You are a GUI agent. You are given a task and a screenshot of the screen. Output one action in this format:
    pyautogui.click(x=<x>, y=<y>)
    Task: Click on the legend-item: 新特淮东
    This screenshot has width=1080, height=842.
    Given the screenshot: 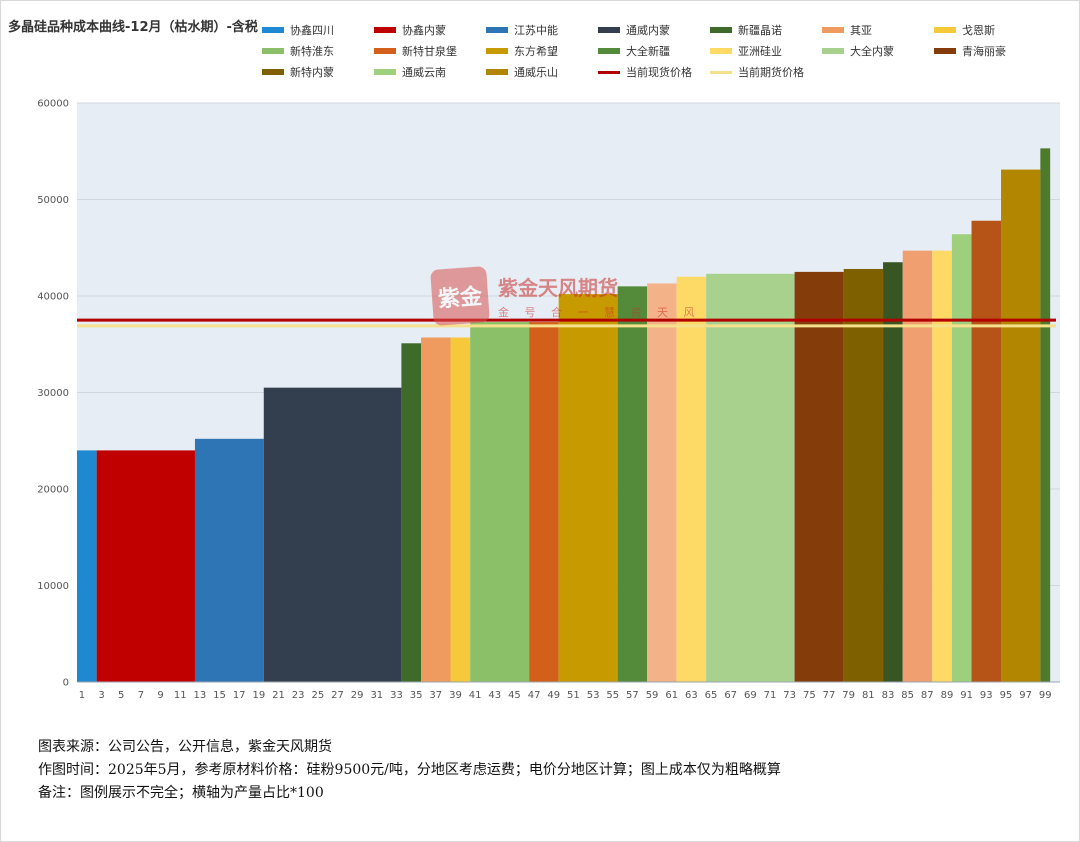 What is the action you would take?
    pyautogui.click(x=298, y=51)
    